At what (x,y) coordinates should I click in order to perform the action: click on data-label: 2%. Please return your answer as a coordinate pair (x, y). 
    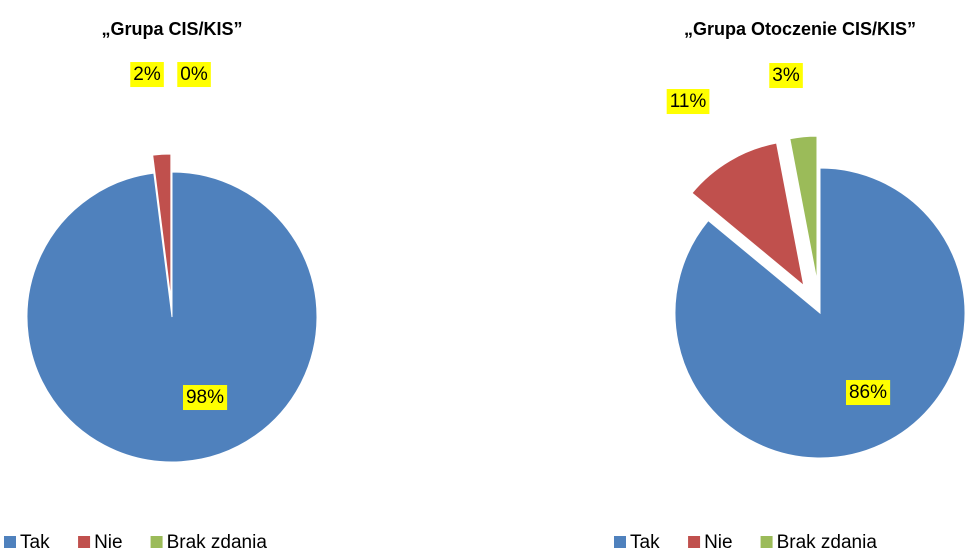
    Looking at the image, I should click on (147, 75).